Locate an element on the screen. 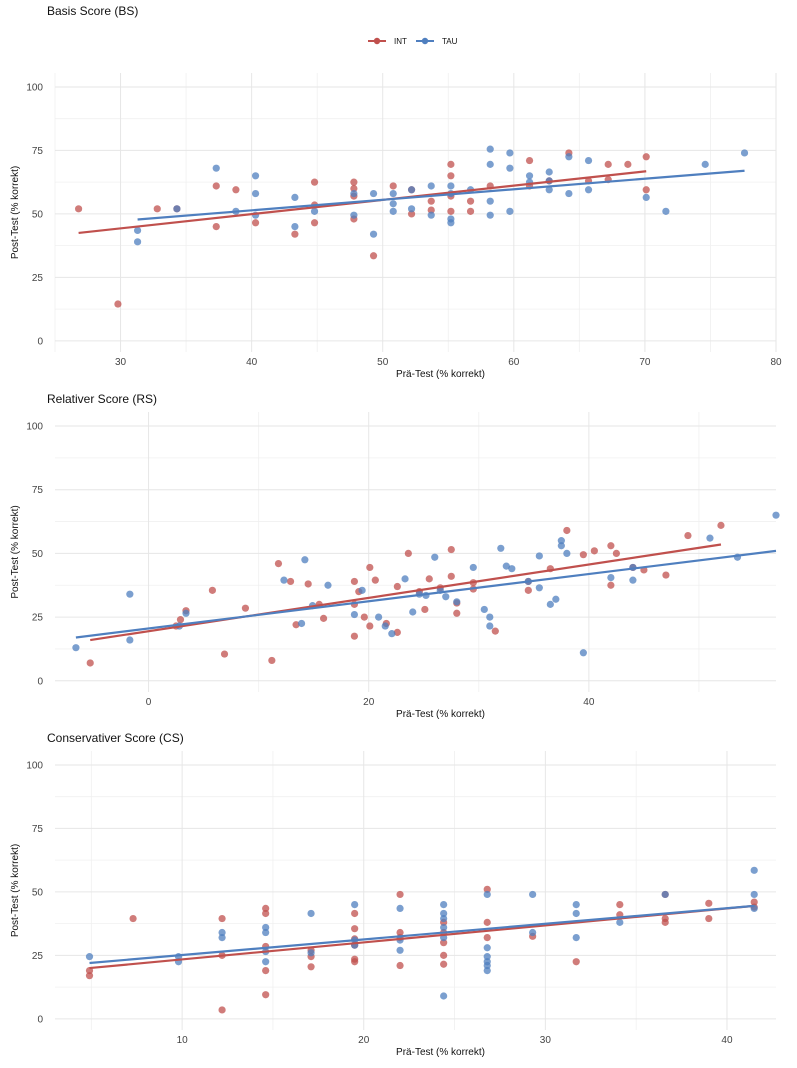 The image size is (797, 1068). legend-item-int: INT is located at coordinates (387, 41).